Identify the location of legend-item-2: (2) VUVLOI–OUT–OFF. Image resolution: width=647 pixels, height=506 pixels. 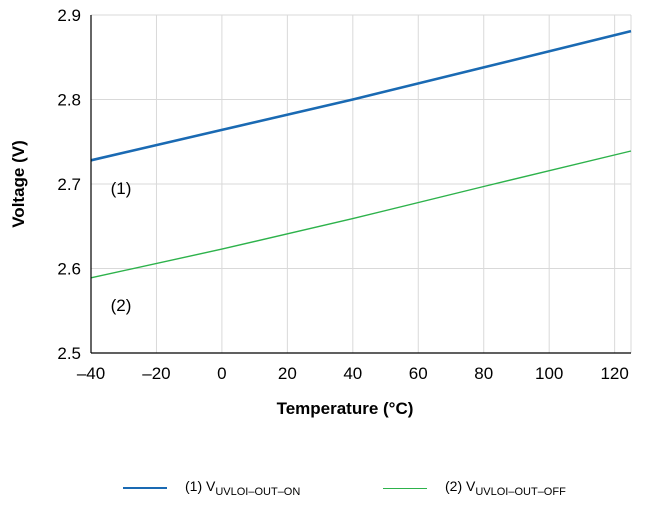
(474, 488).